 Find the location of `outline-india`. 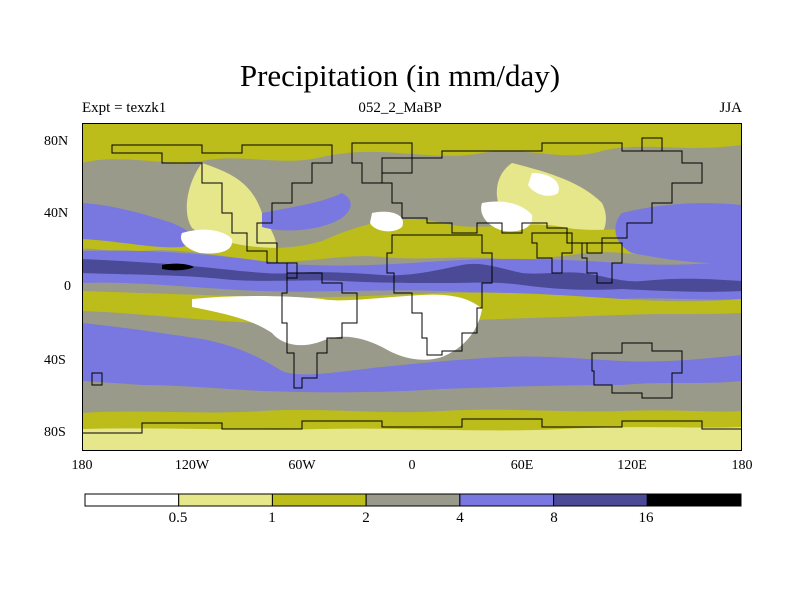

outline-india is located at coordinates (552, 253).